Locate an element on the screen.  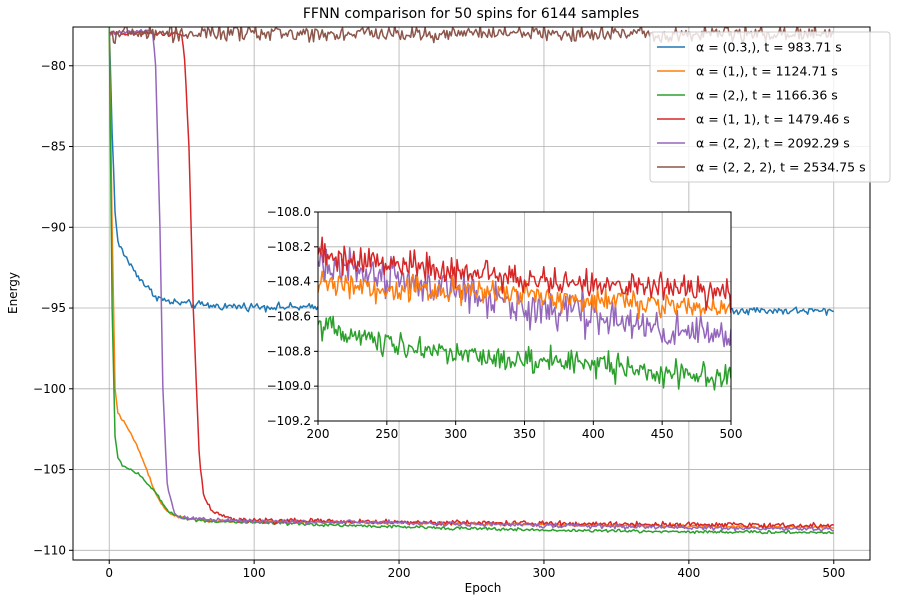
y-tick-label: −100 is located at coordinates (49, 389).